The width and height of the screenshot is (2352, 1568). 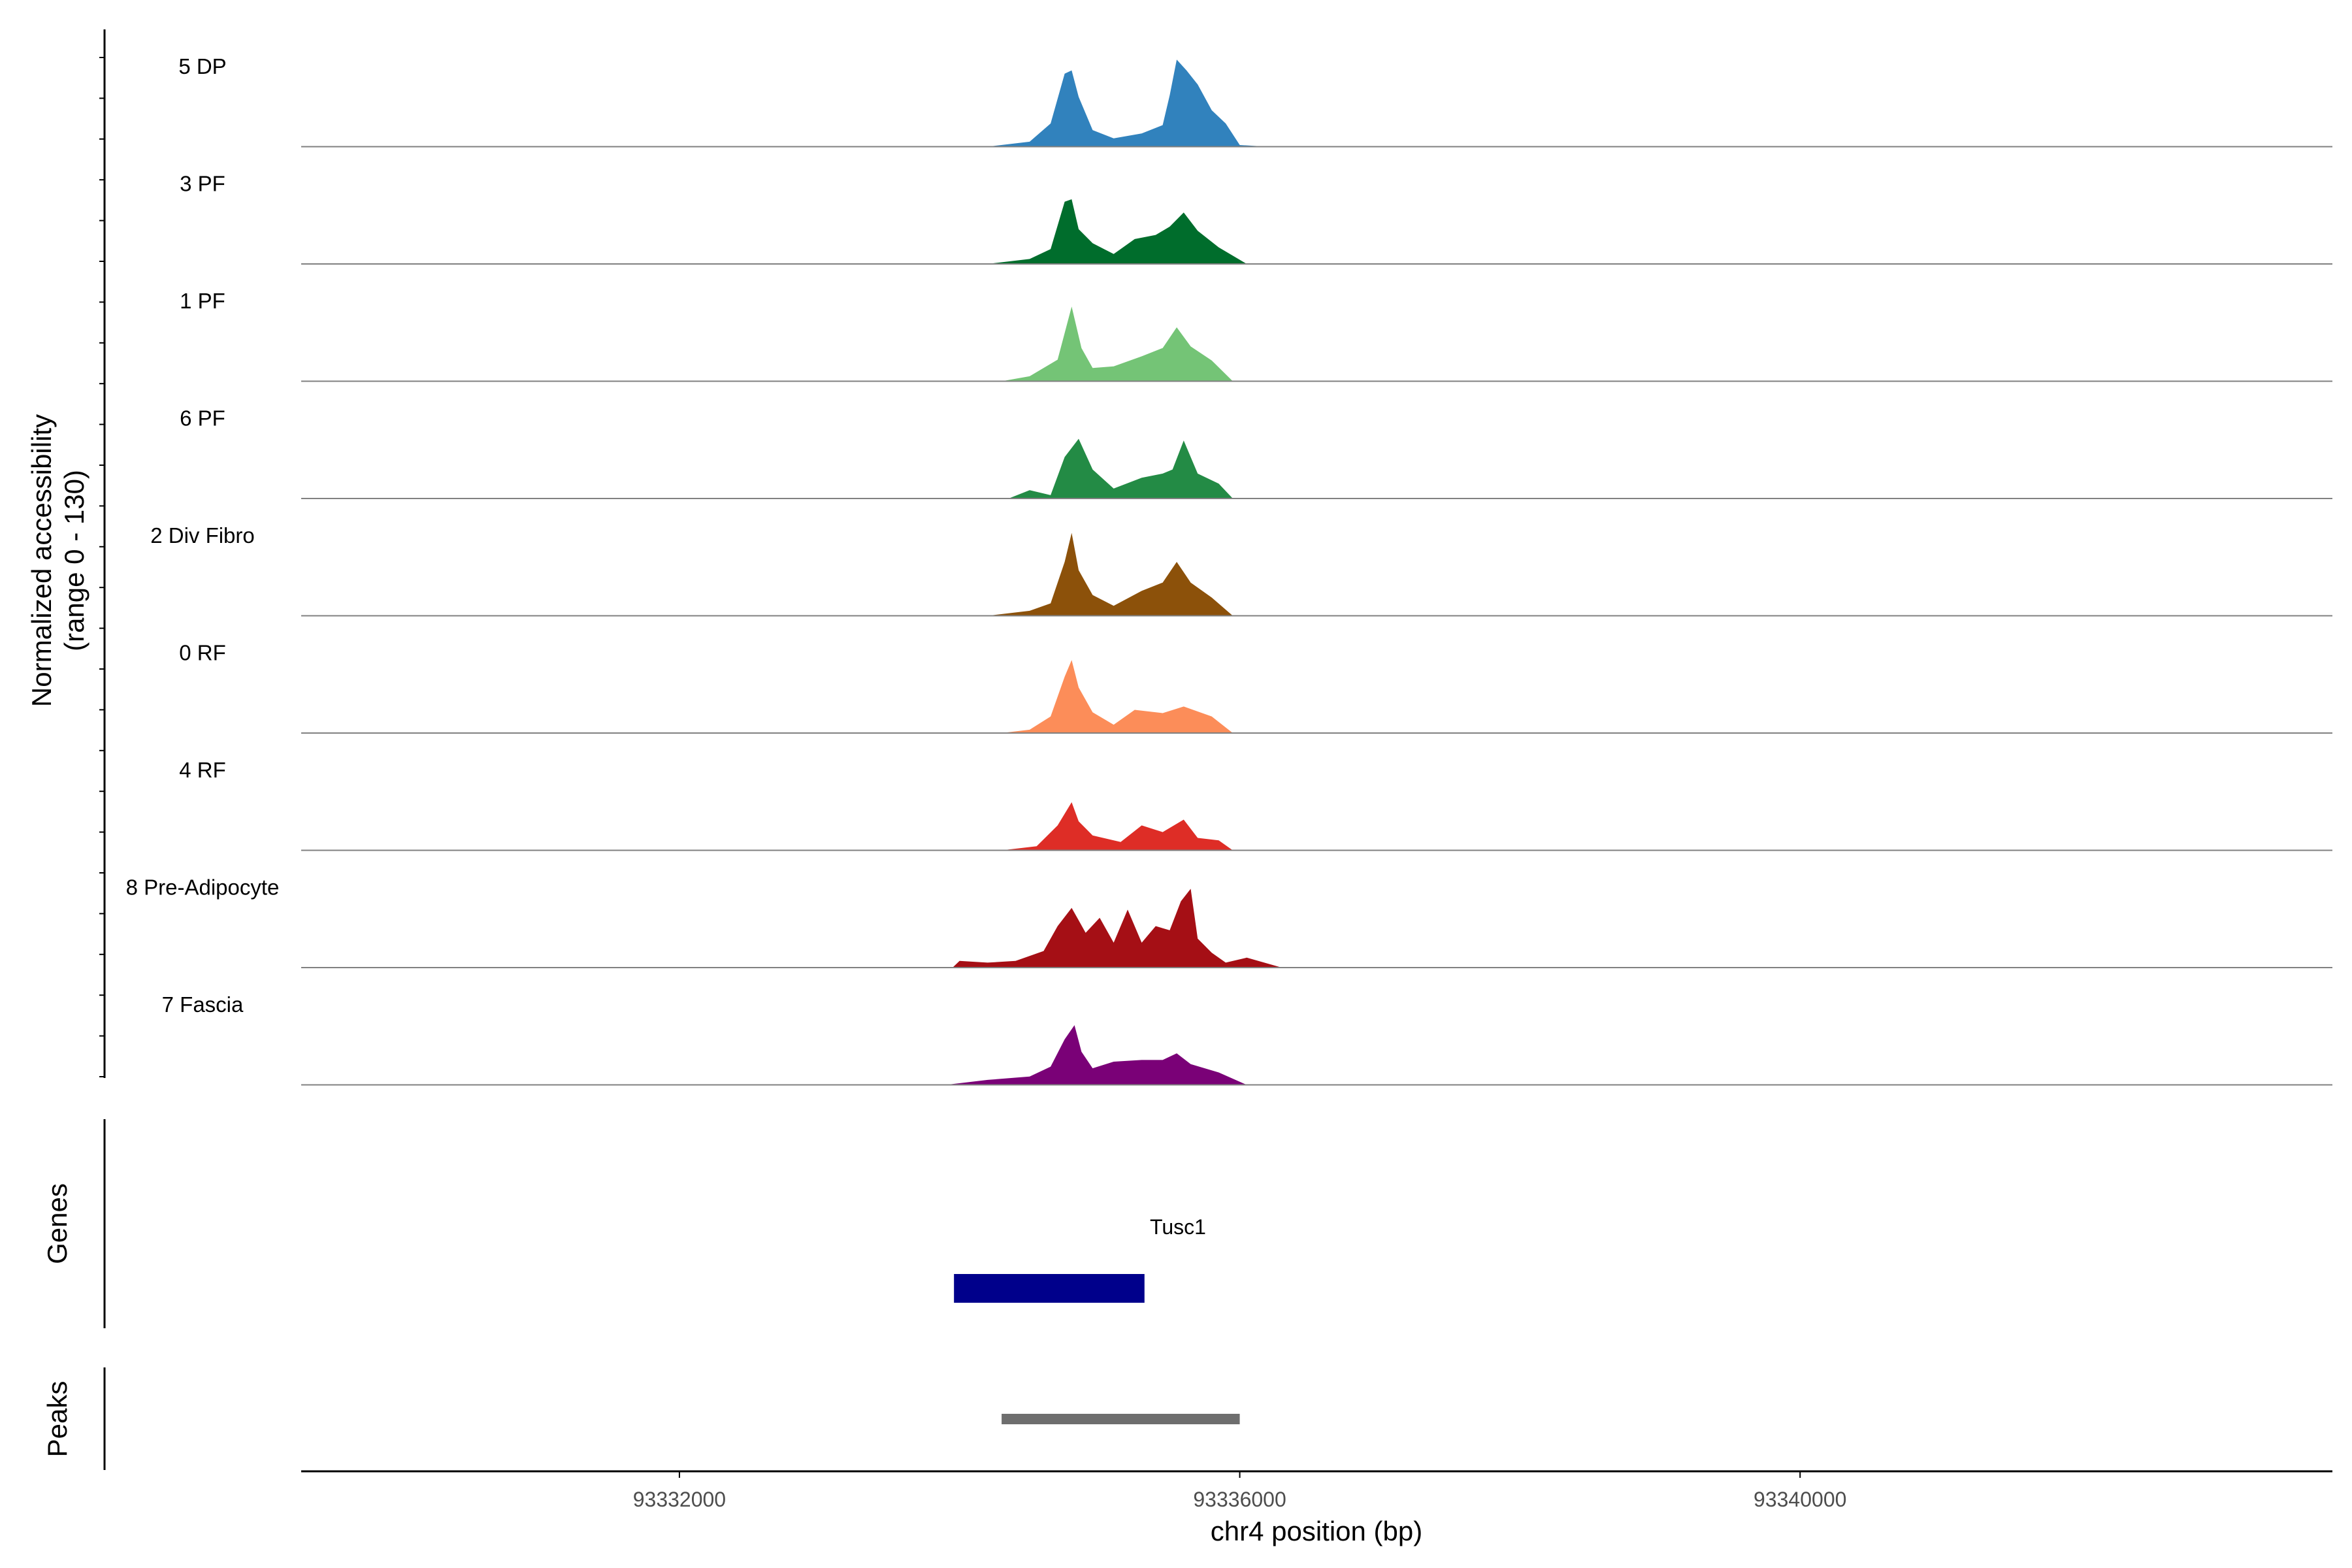 What do you see at coordinates (202, 418) in the screenshot?
I see `track-label-6-pf: 6 PF` at bounding box center [202, 418].